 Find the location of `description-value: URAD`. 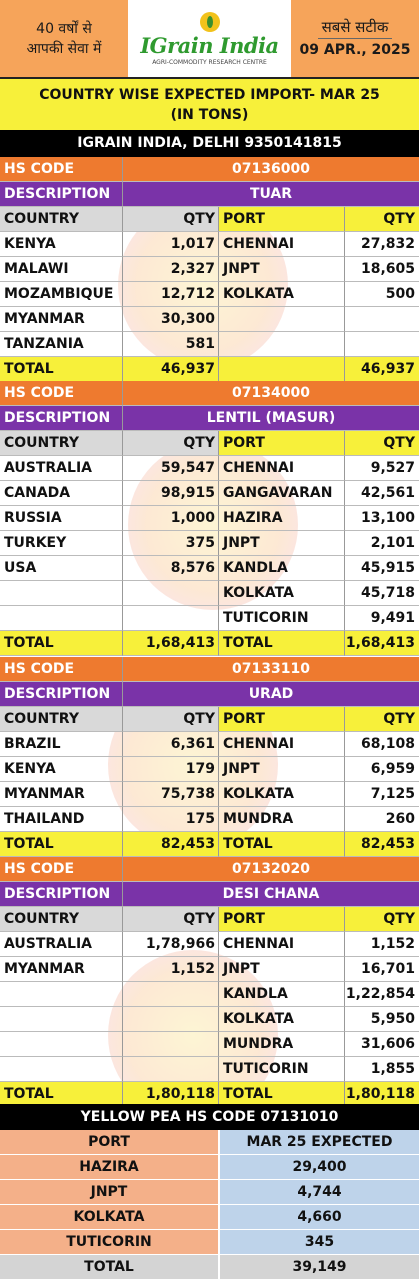

description-value: URAD is located at coordinates (271, 694).